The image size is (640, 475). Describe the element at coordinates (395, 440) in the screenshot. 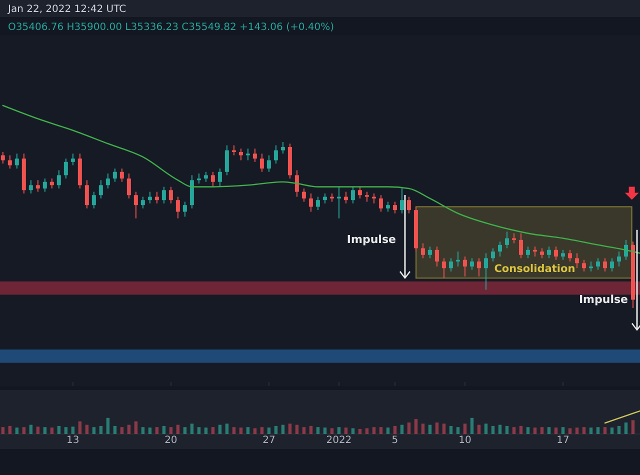

I see `x-tick-label: 5` at that location.